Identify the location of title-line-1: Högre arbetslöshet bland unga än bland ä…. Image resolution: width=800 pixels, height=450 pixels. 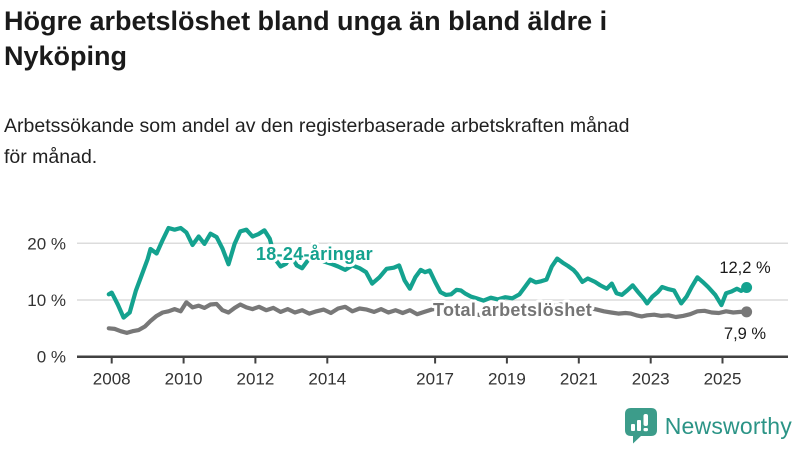
(306, 21).